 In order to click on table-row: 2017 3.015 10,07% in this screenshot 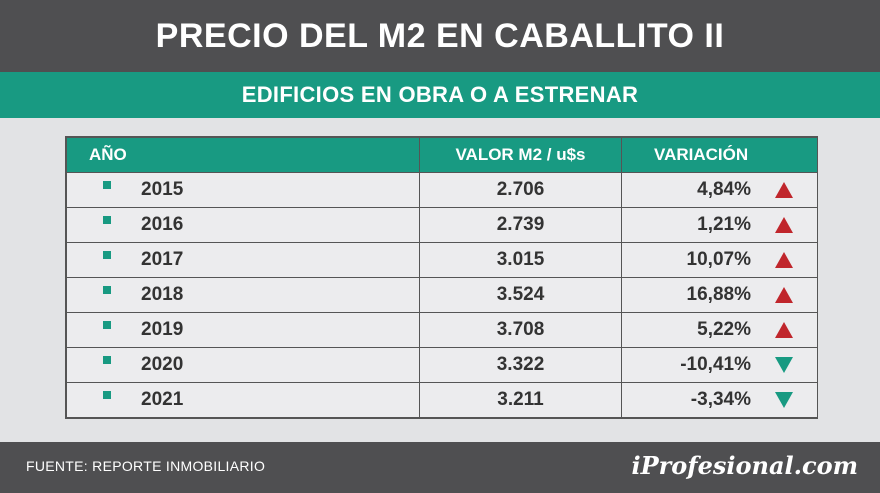, I will do `click(442, 260)`.